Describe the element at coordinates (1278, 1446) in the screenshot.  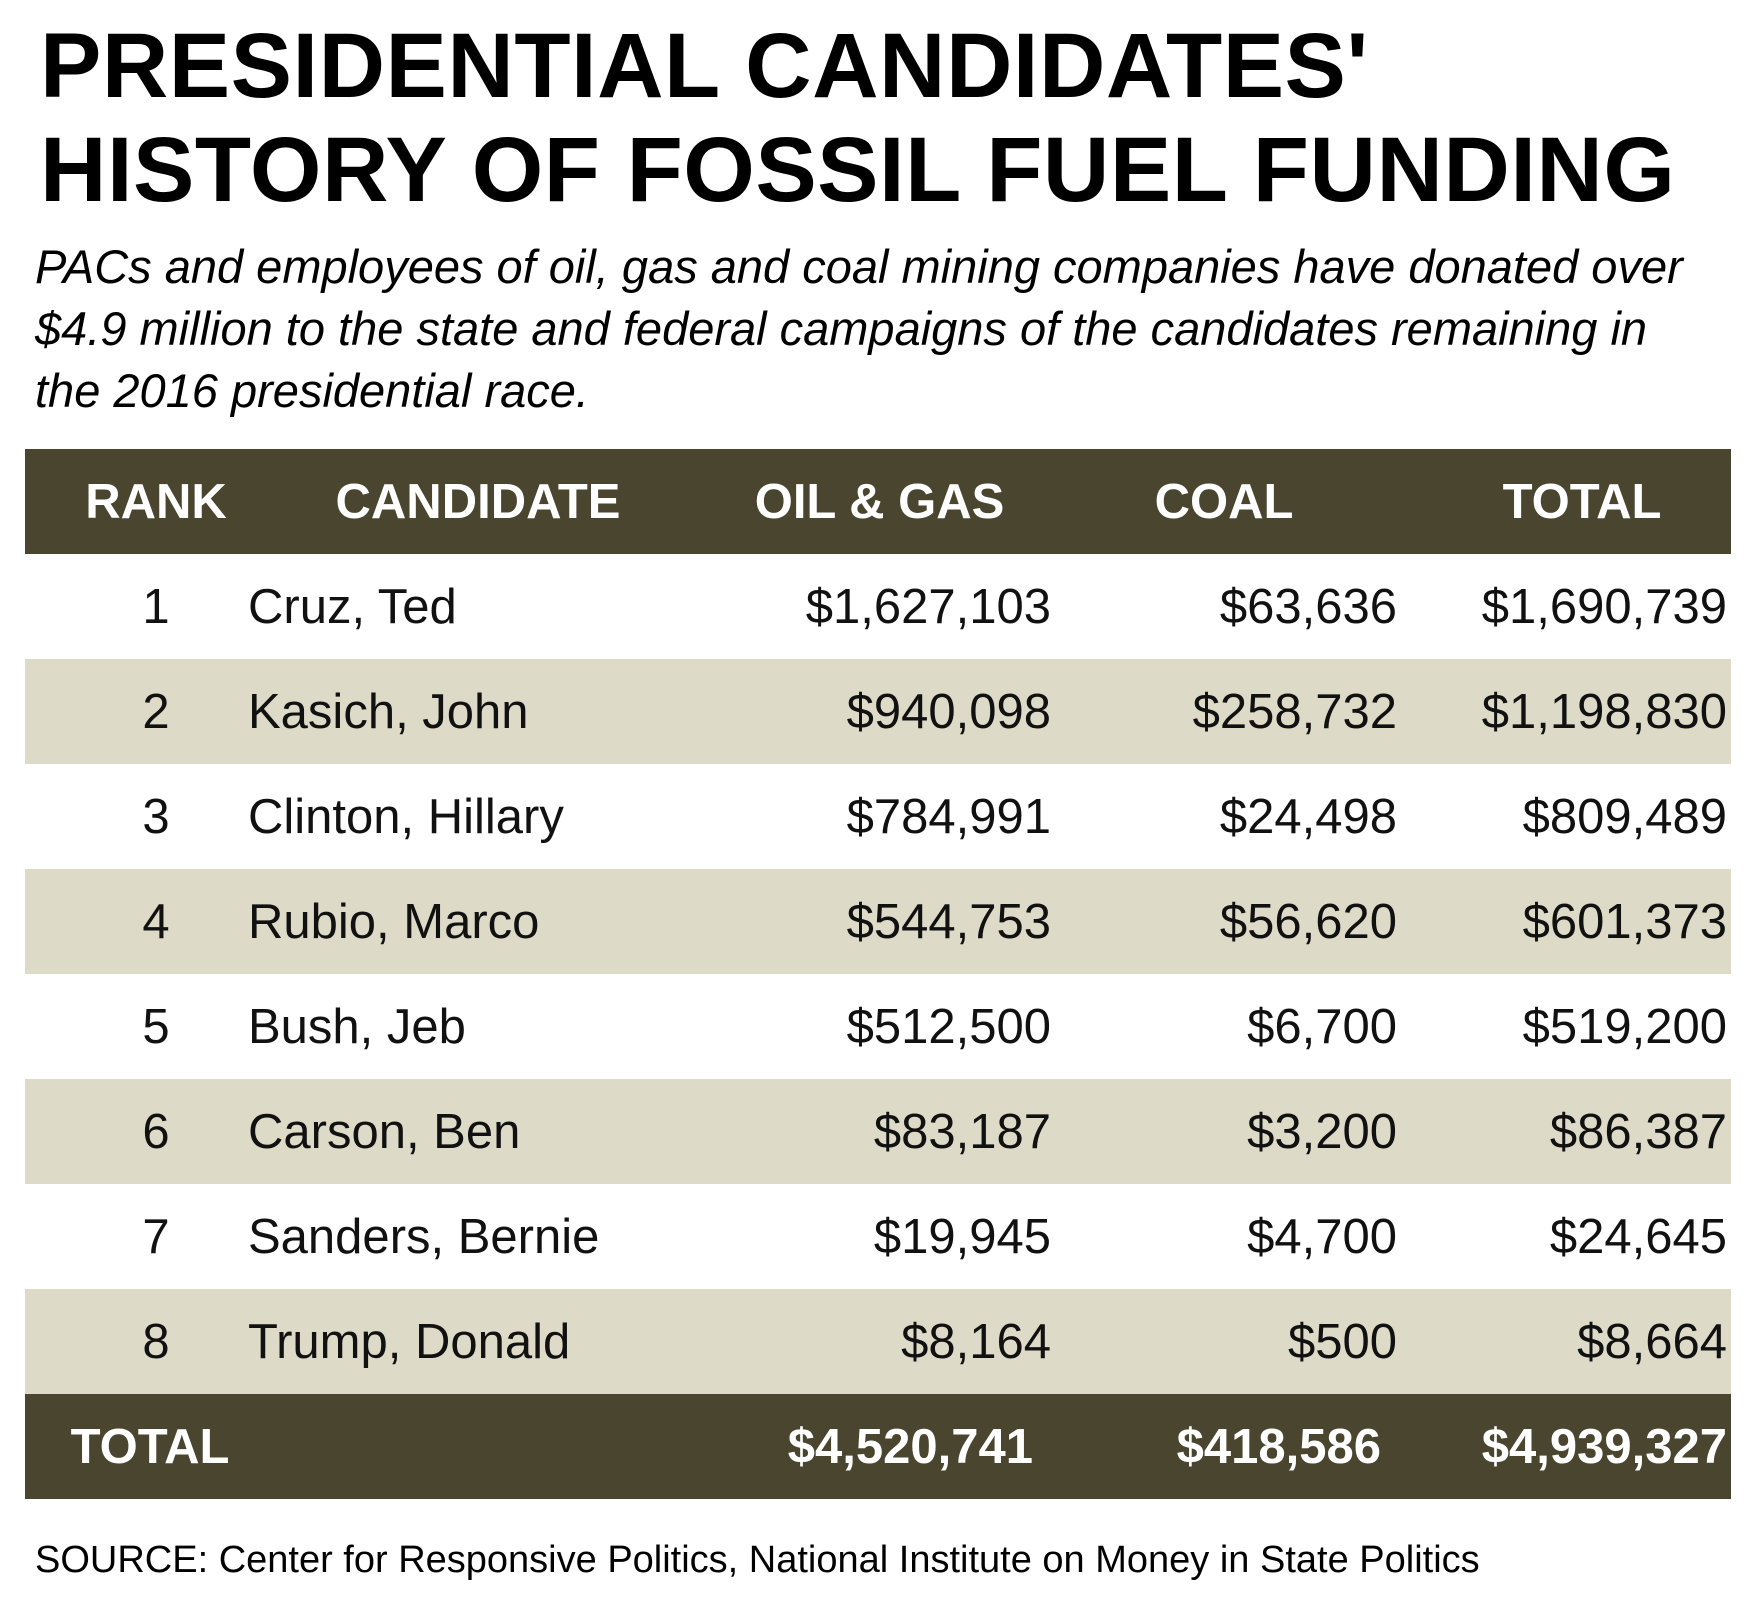
I see `total-coal: $418,586` at that location.